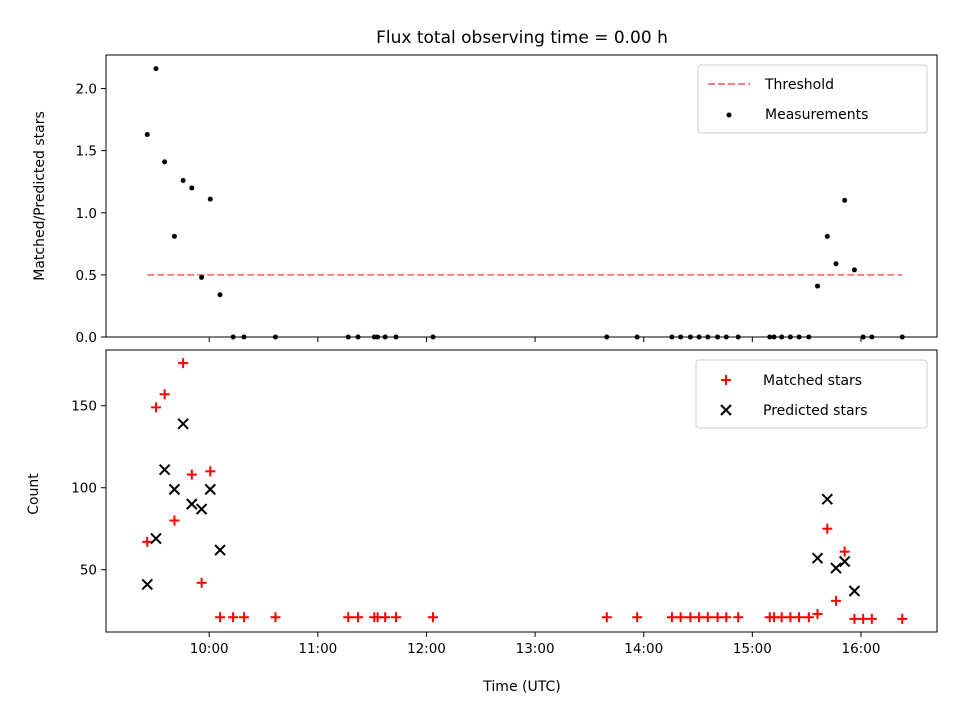 The image size is (960, 720). Describe the element at coordinates (86, 214) in the screenshot. I see `top-y-tick-label: 1.0` at that location.